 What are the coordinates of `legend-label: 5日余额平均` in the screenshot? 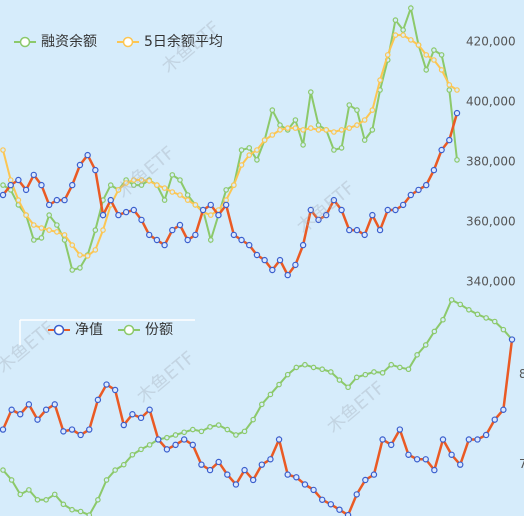 It's located at (183, 41).